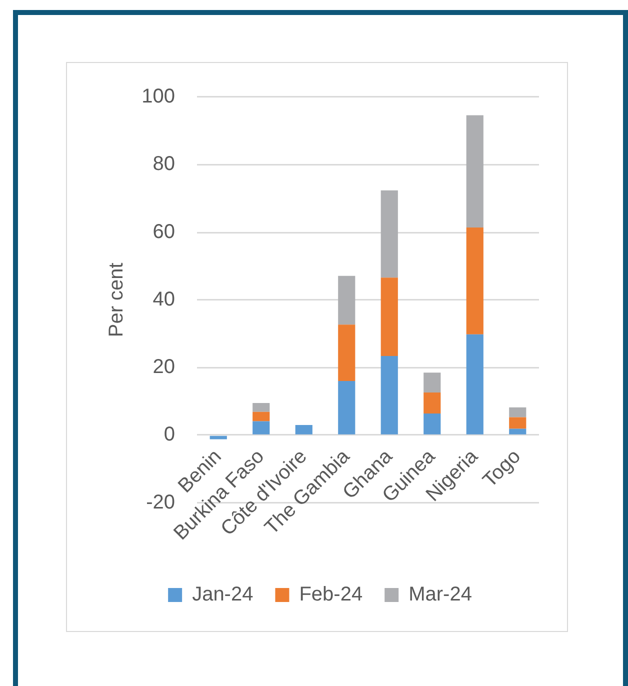 This screenshot has height=686, width=628. Describe the element at coordinates (163, 367) in the screenshot. I see `y-tick-label: 20` at that location.